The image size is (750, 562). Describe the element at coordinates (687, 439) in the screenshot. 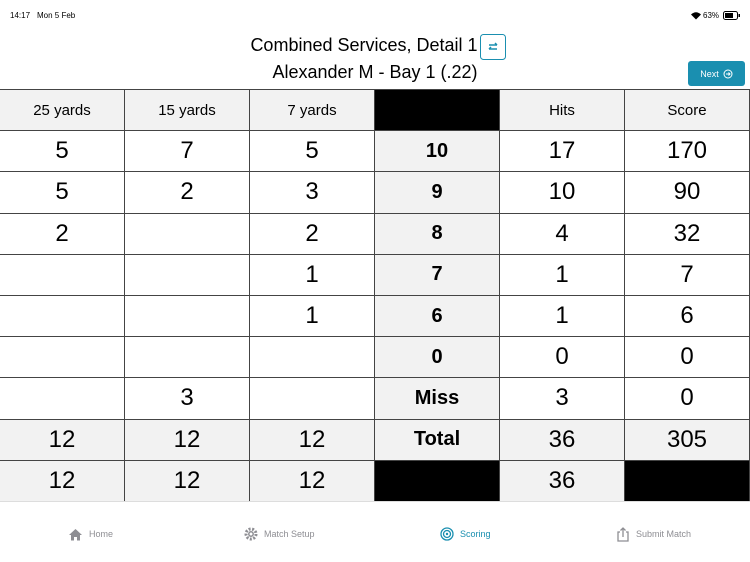

I see `cell-text: 305` at that location.